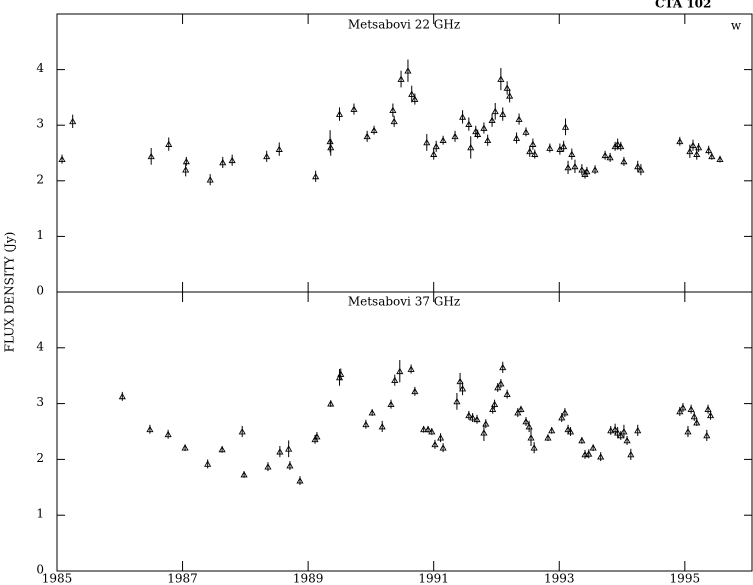 This screenshot has height=585, width=753. Describe the element at coordinates (433, 578) in the screenshot. I see `x-tick-label: 1991` at that location.